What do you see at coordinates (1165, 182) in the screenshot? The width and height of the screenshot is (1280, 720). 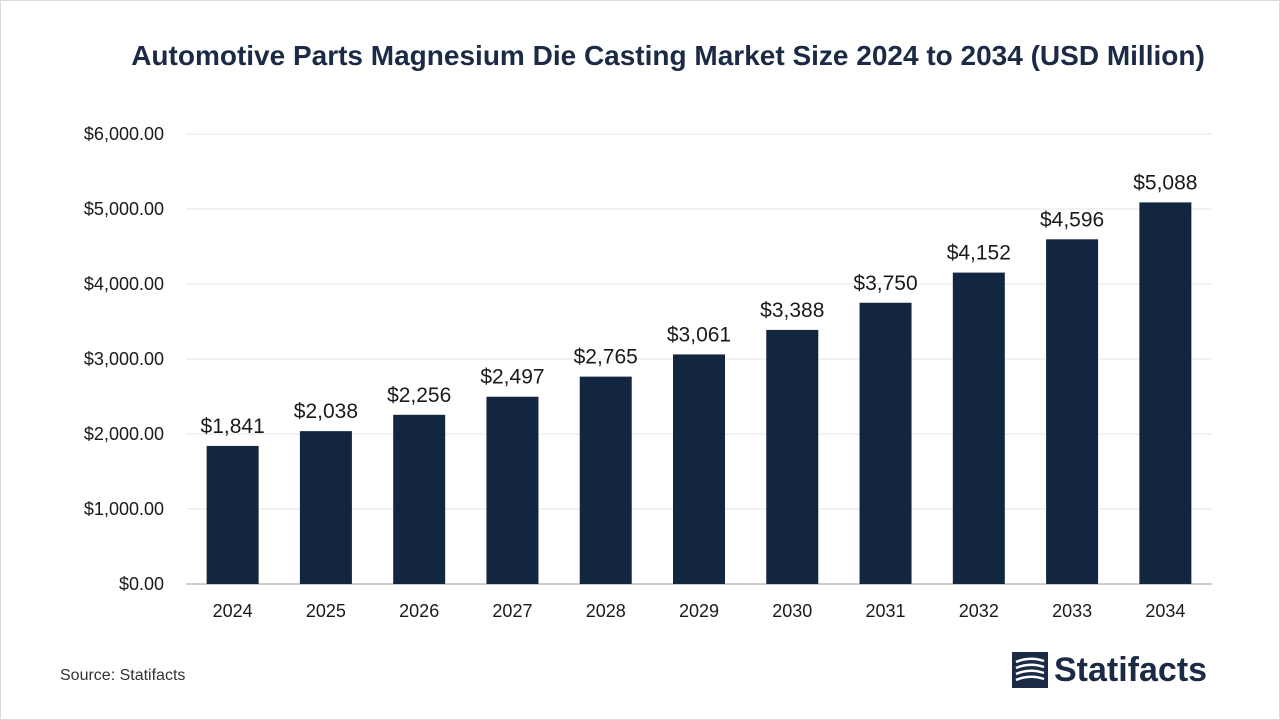 I see `data-label: $5,088` at bounding box center [1165, 182].